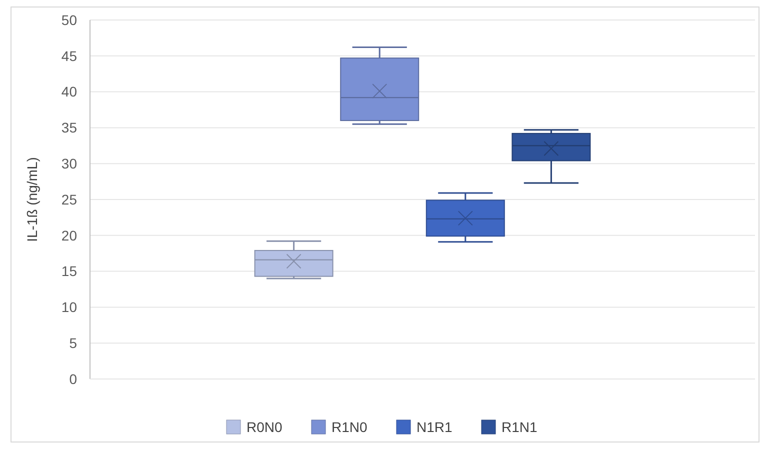  What do you see at coordinates (69, 199) in the screenshot?
I see `y-tick-label: 25` at bounding box center [69, 199].